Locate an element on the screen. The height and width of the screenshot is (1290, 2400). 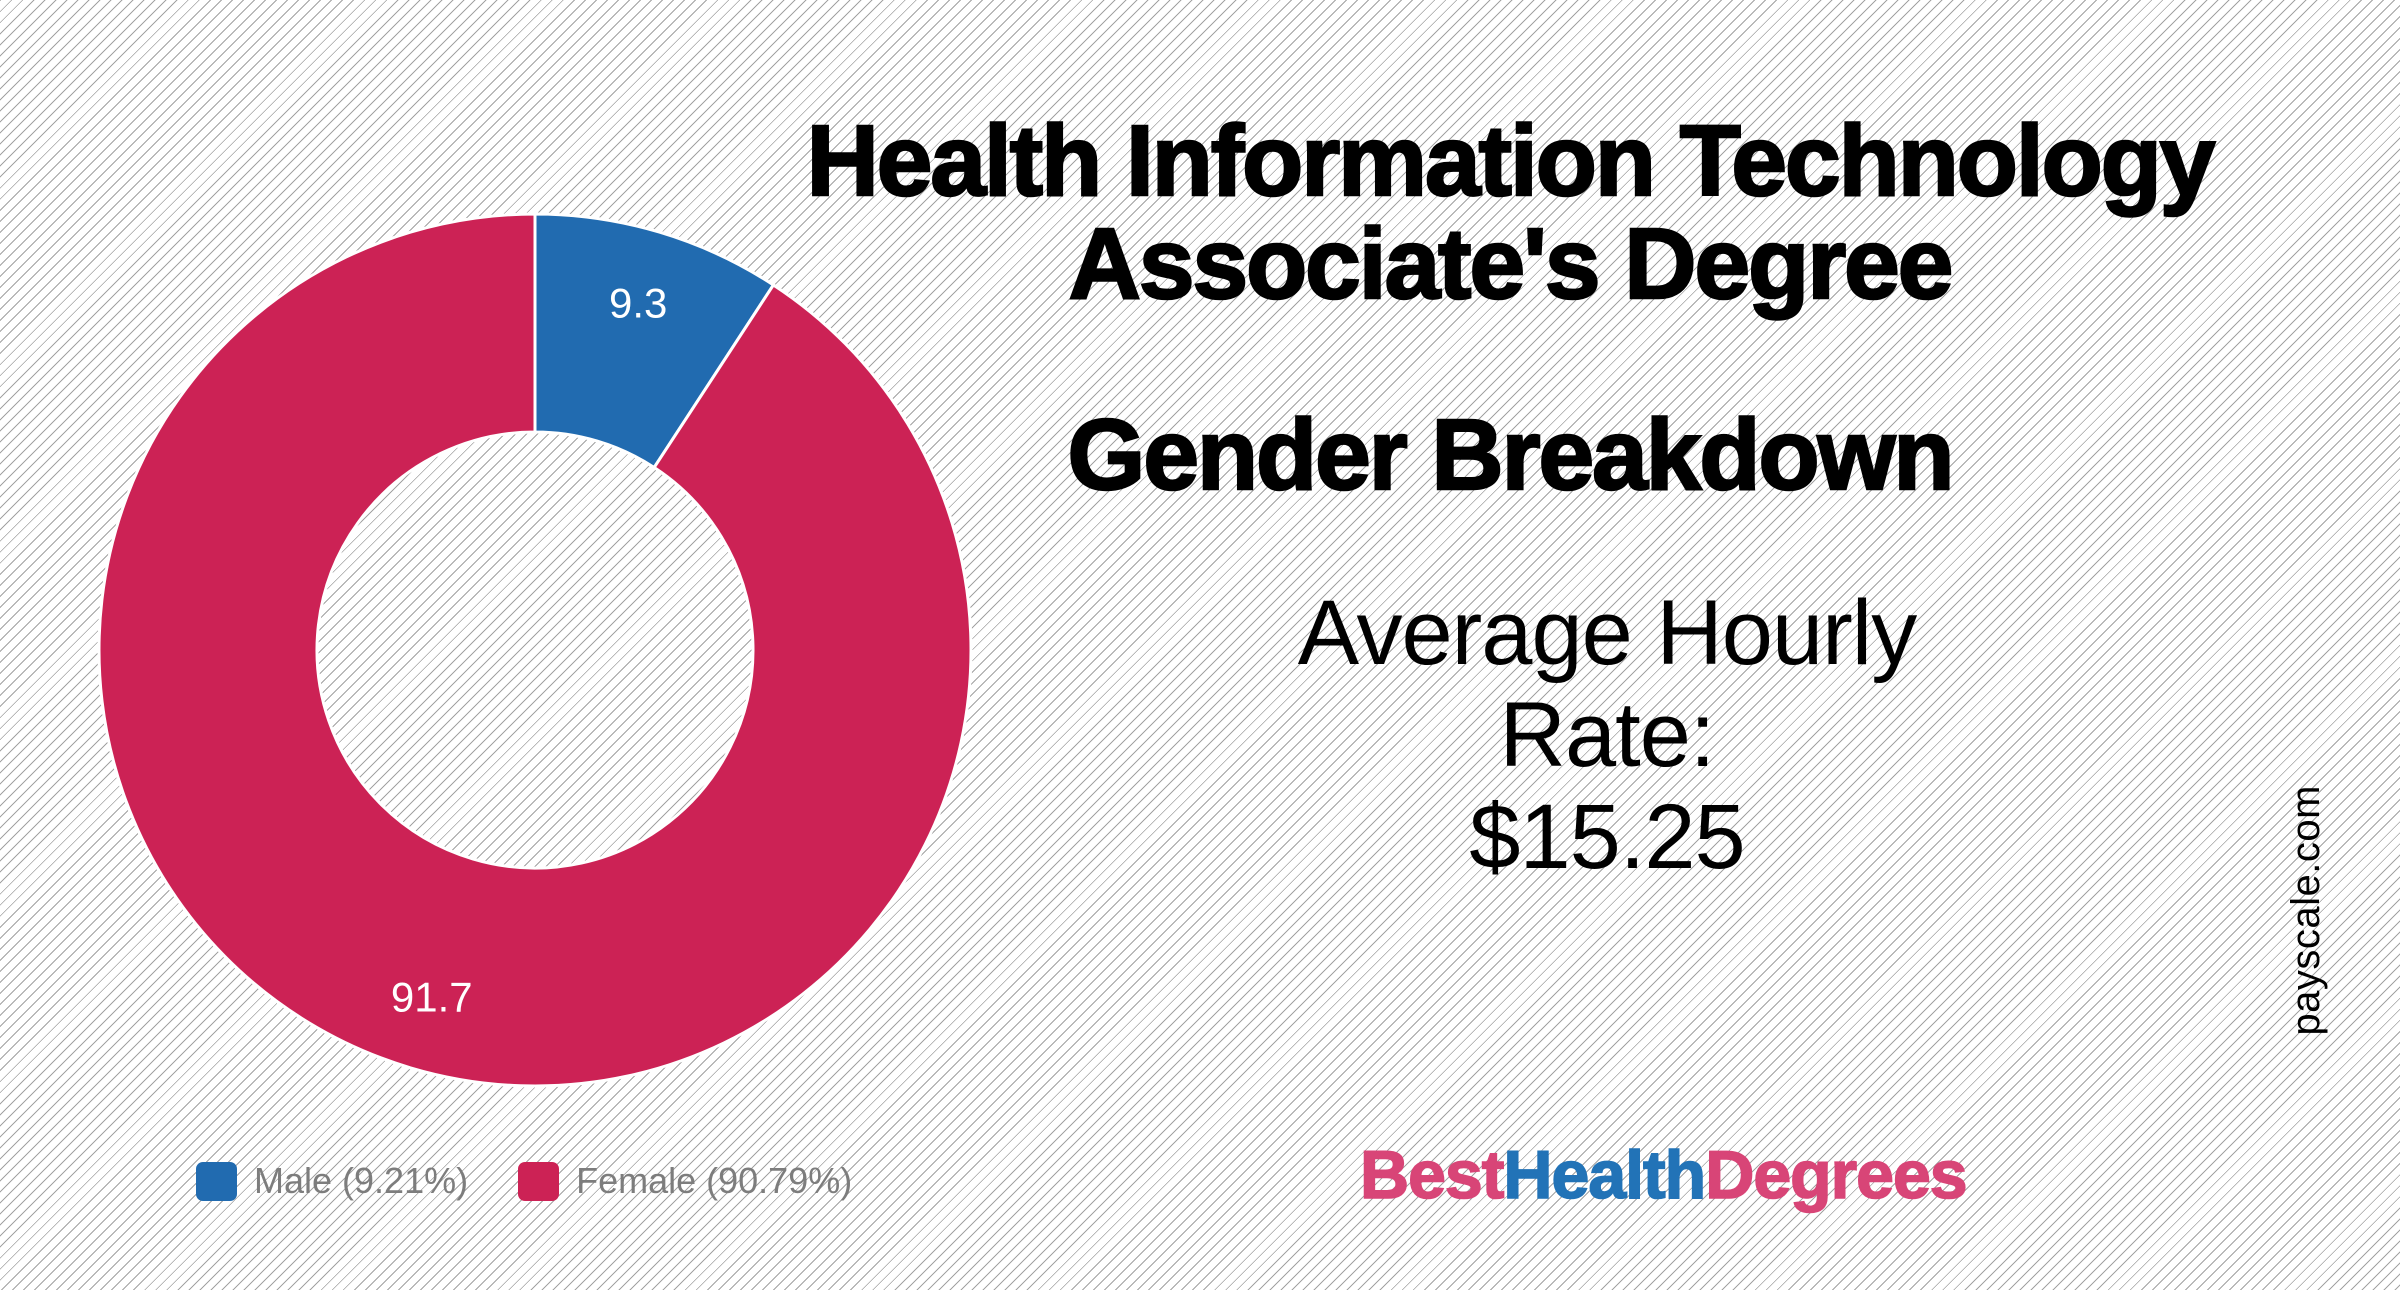
payscale-watermark: payscale.com is located at coordinates (2306, 910).